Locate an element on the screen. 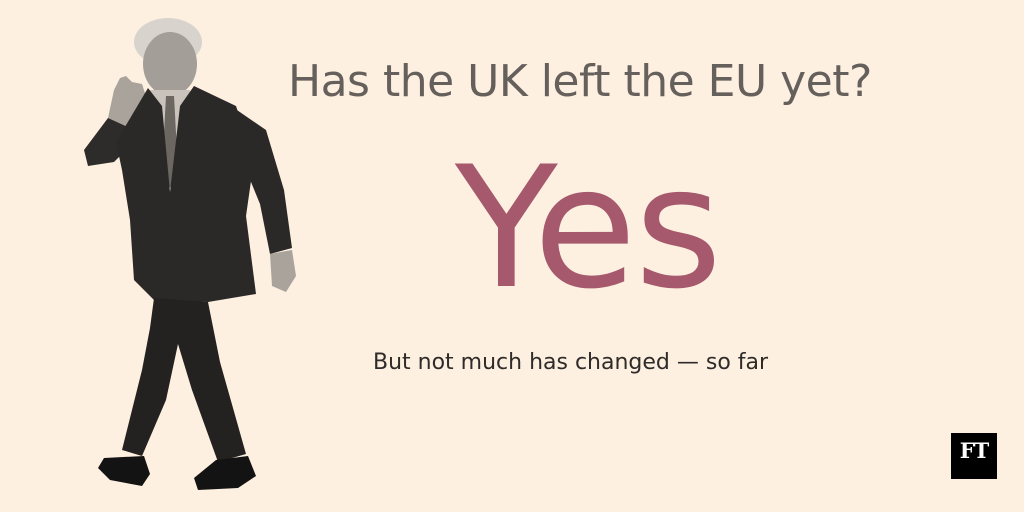 The width and height of the screenshot is (1024, 512). right-hand-shape is located at coordinates (283, 271).